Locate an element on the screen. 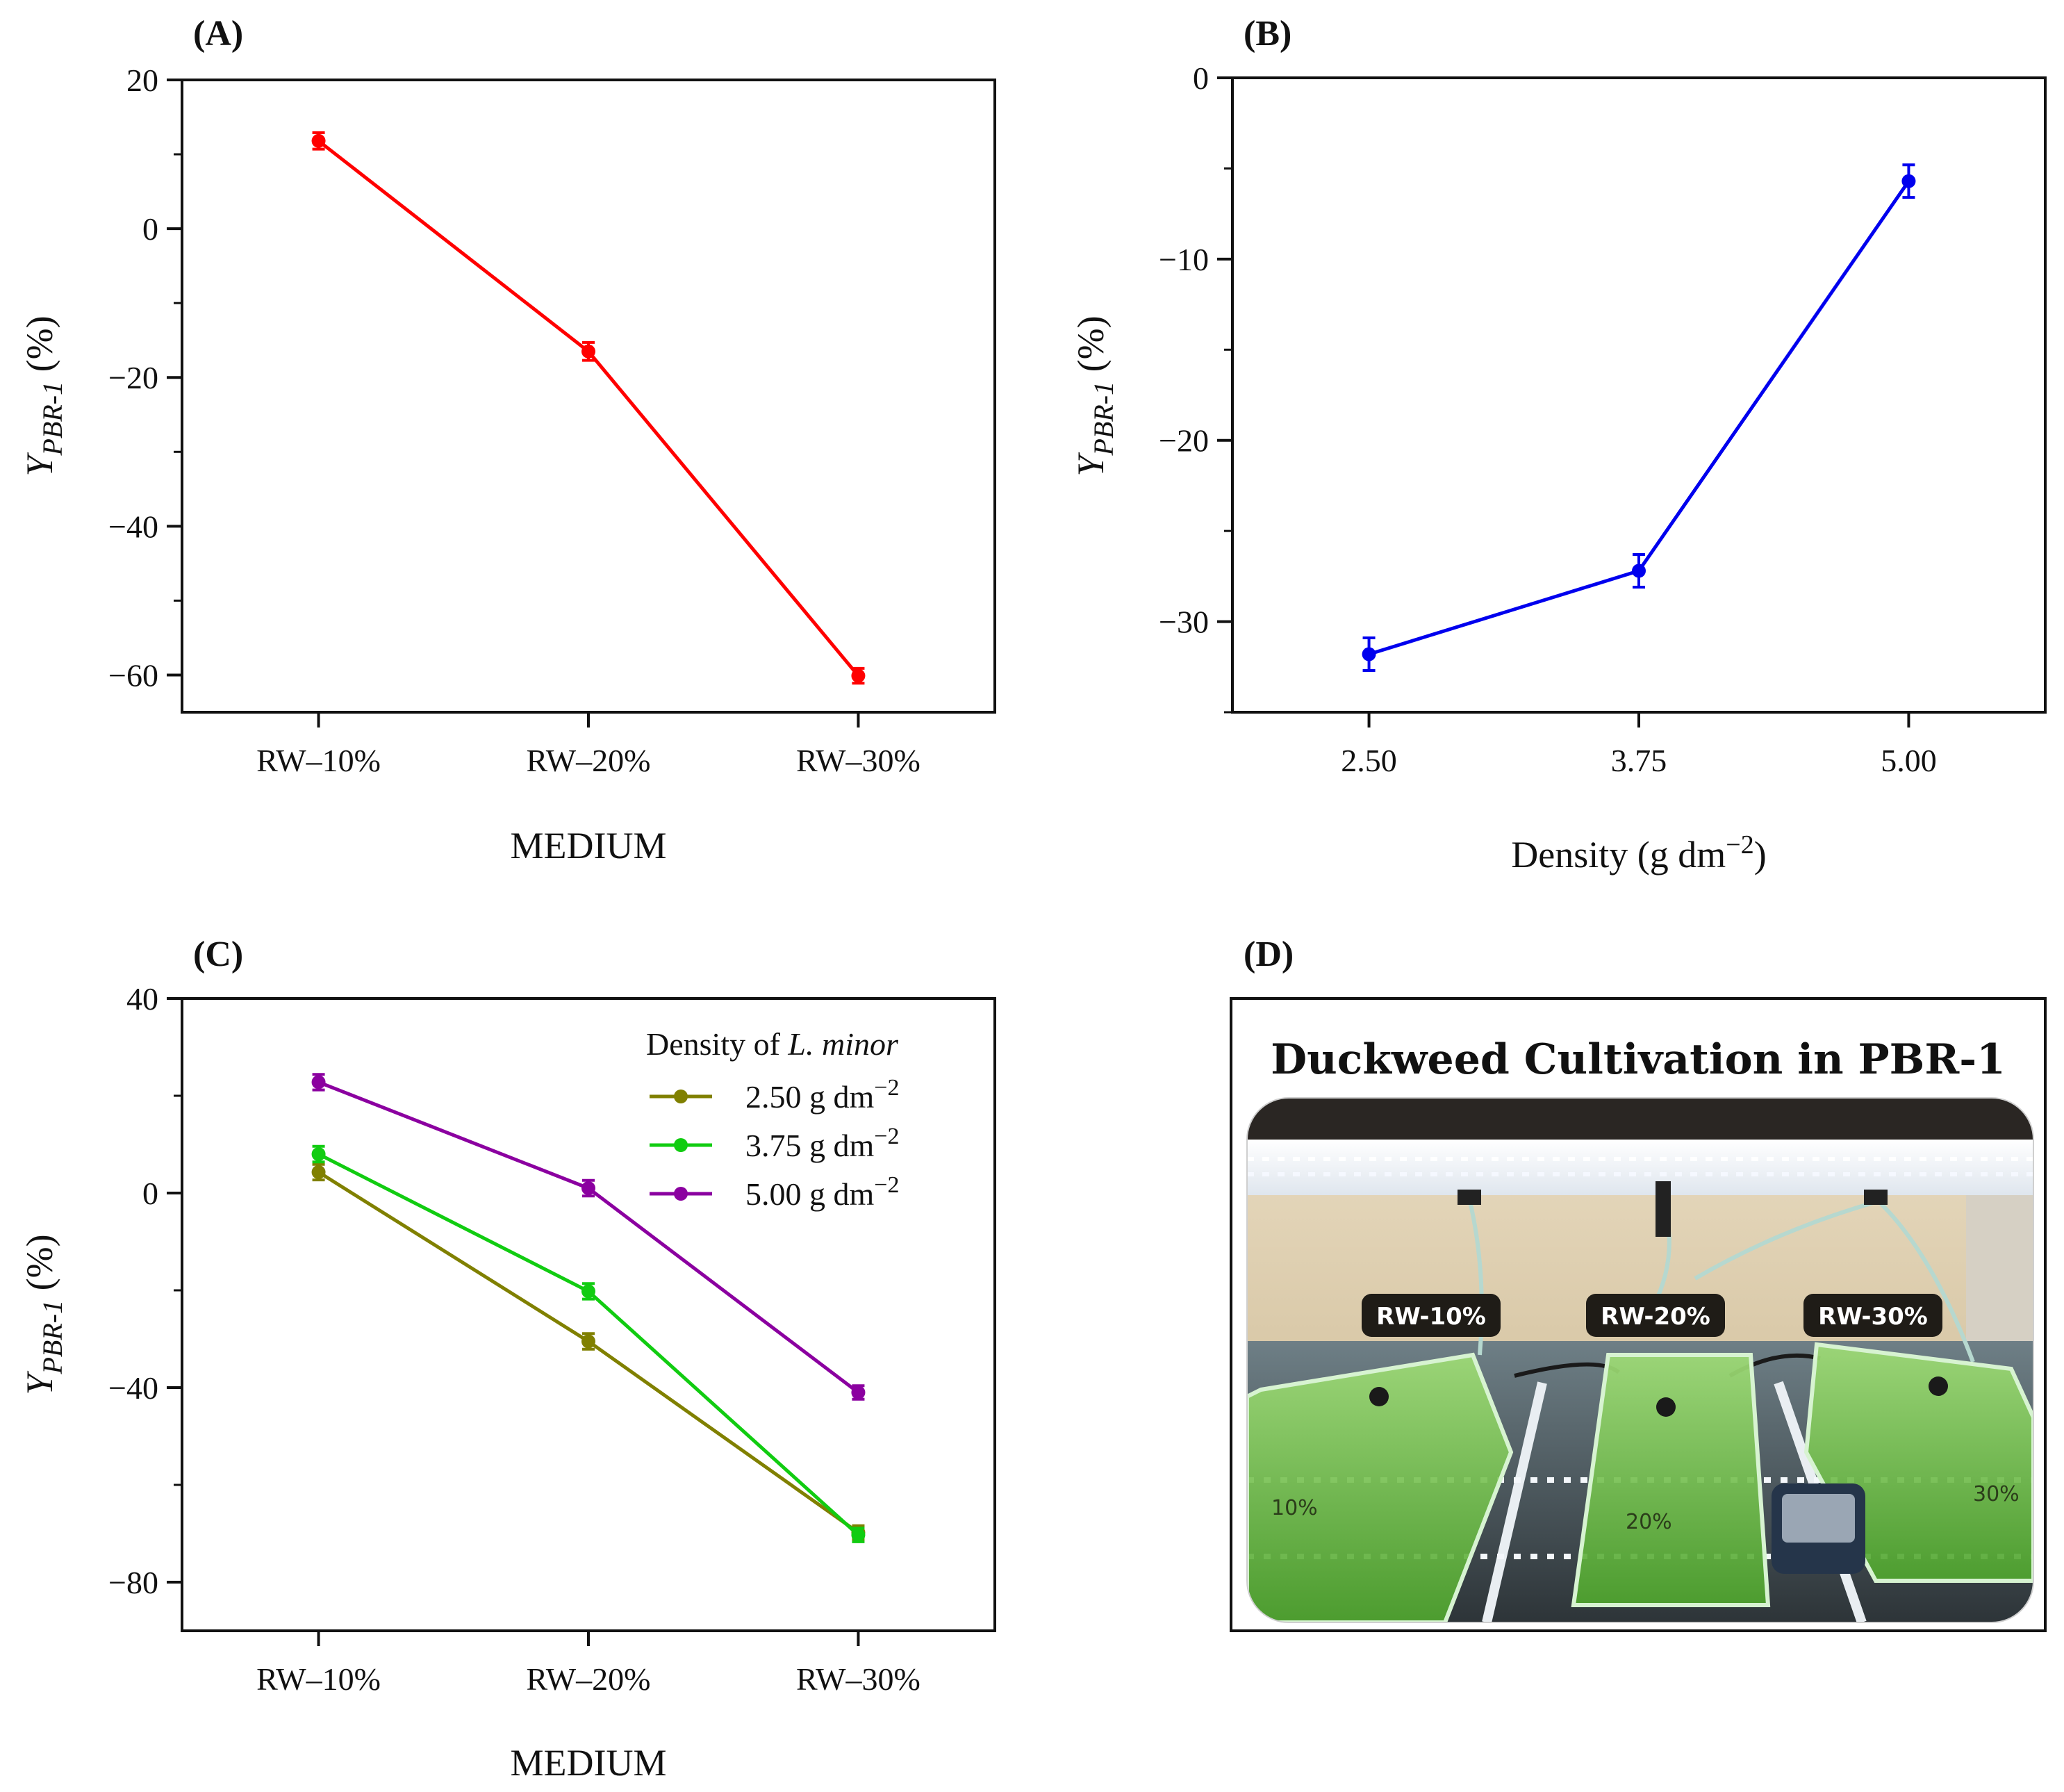 The image size is (2064, 1792). chart-a-xlabel: MEDIUM is located at coordinates (589, 846).